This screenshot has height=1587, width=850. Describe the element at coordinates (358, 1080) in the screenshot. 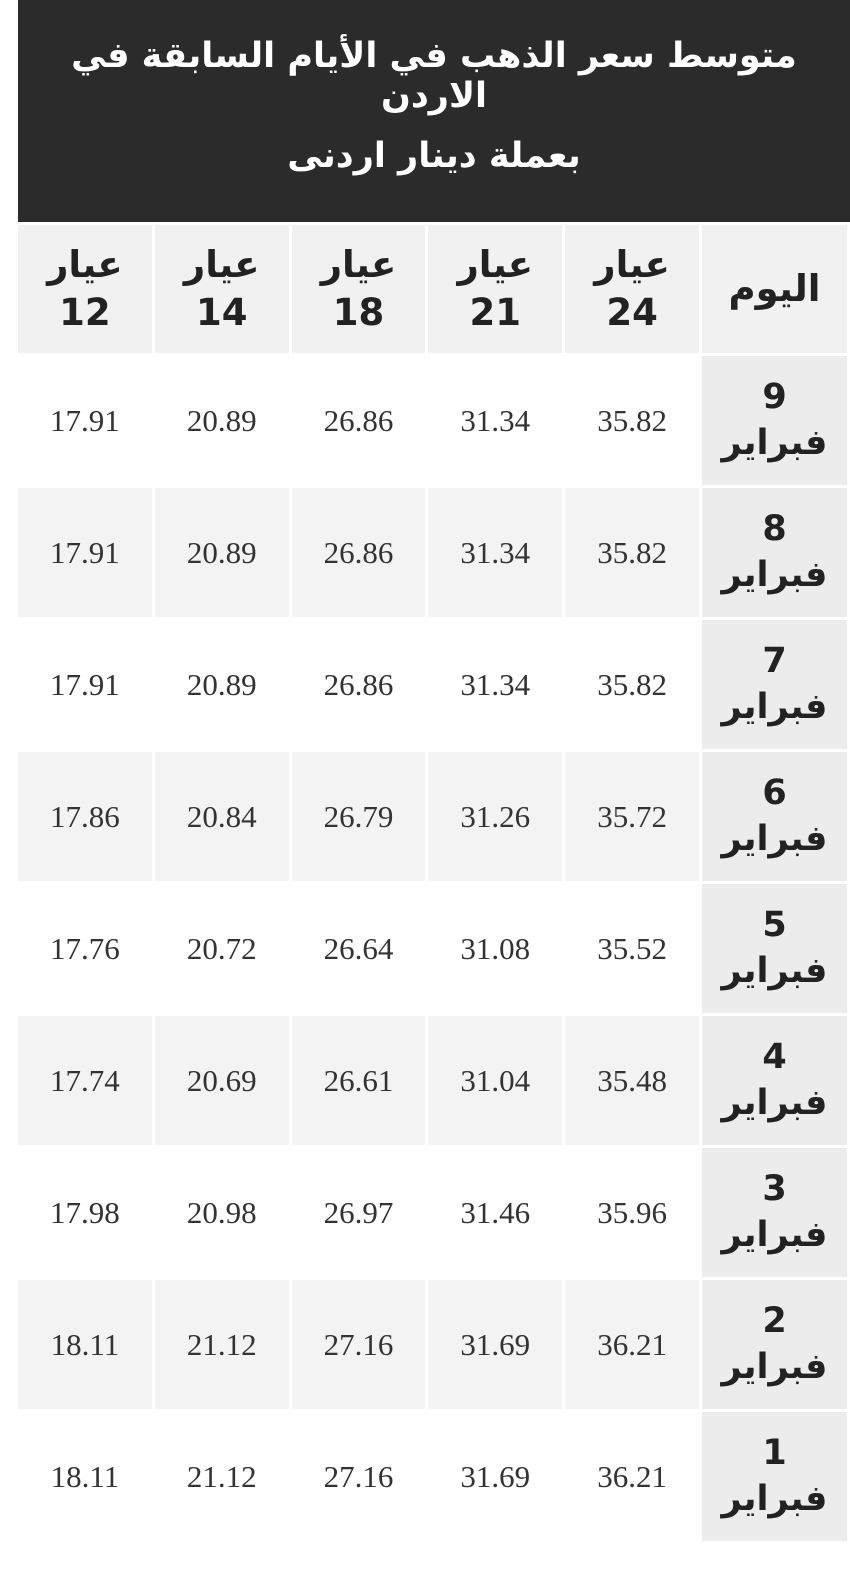

I see `price-cell: 26.61` at that location.